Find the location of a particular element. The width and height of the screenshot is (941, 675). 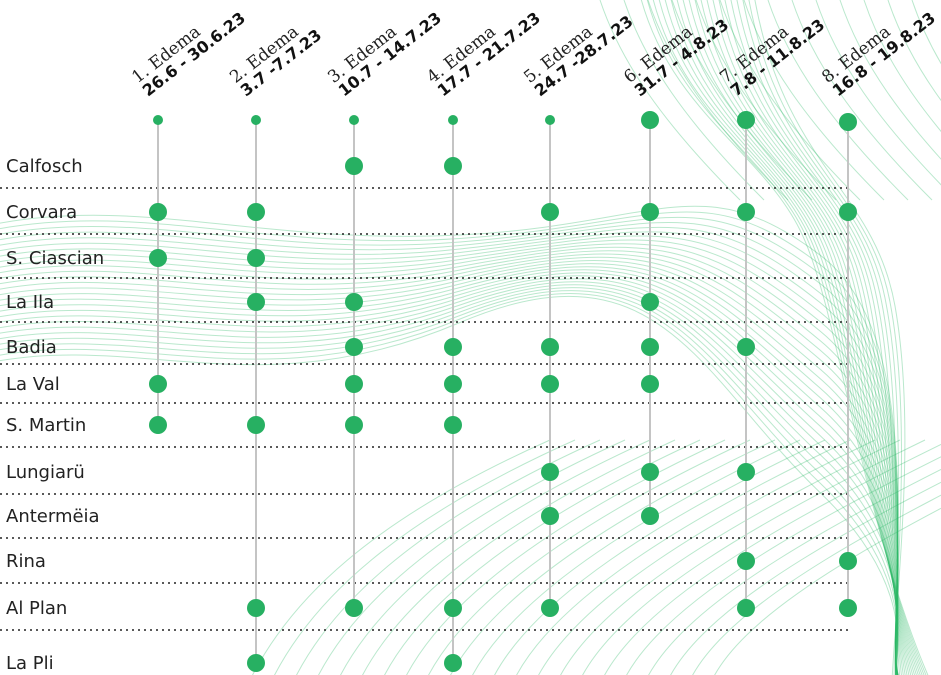

row-label: La Val is located at coordinates (33, 384).